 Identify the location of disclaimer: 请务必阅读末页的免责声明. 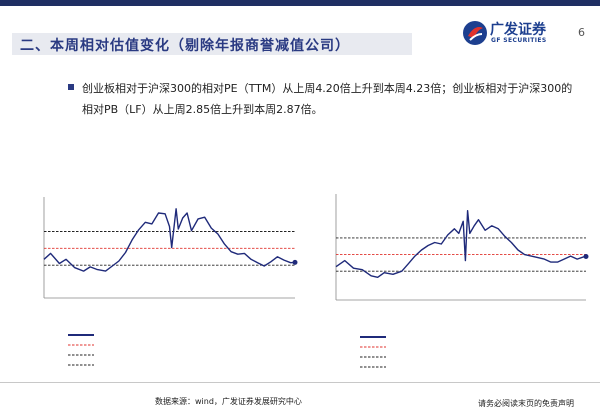
(526, 403).